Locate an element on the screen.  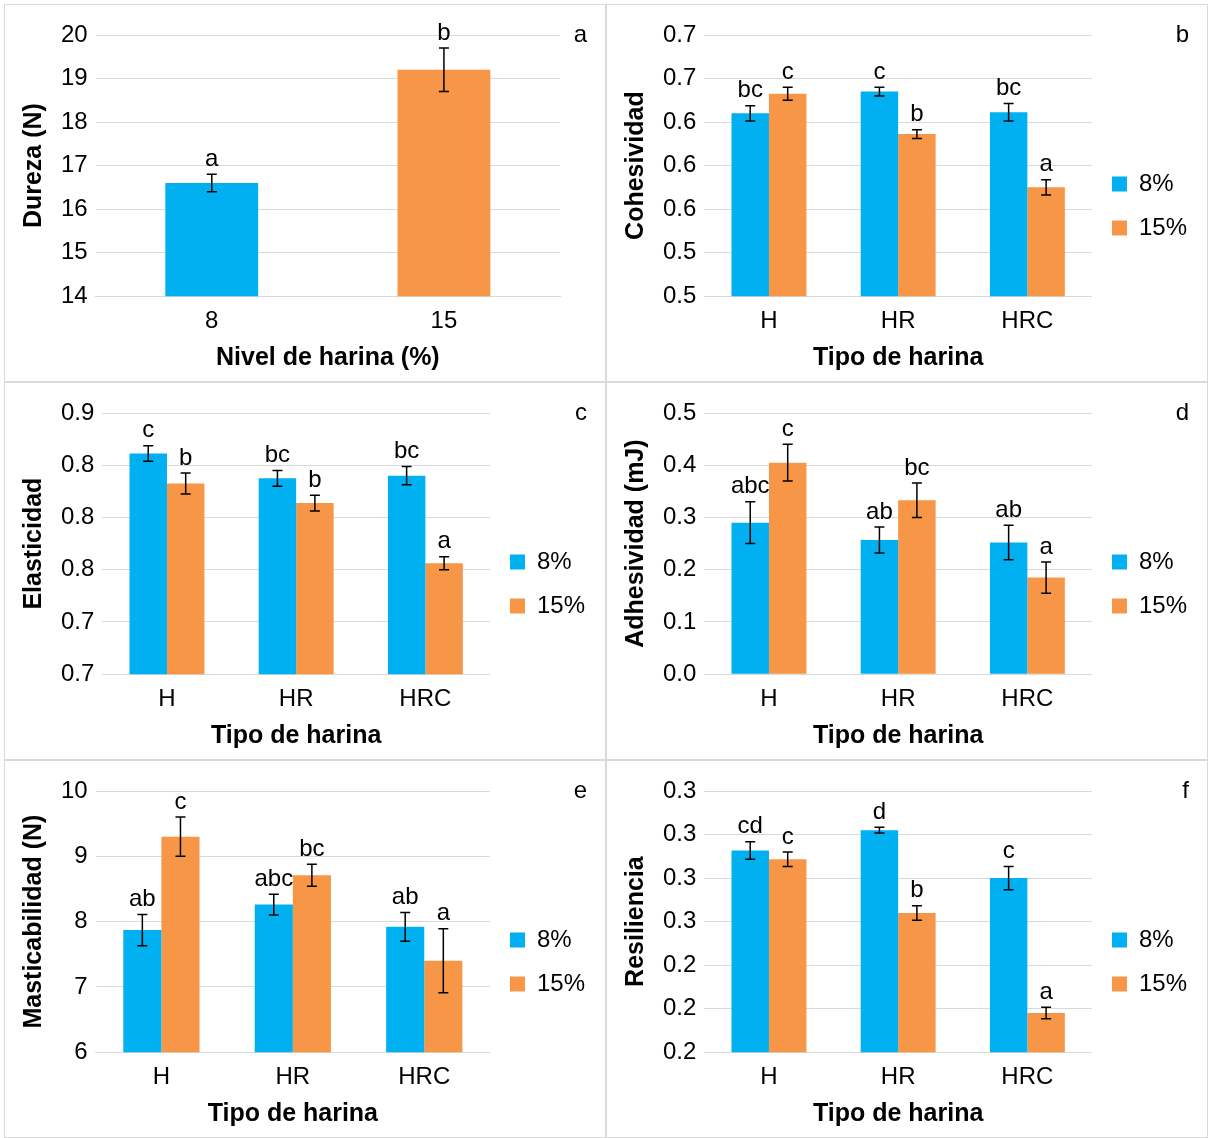
text: b is located at coordinates (1182, 33).